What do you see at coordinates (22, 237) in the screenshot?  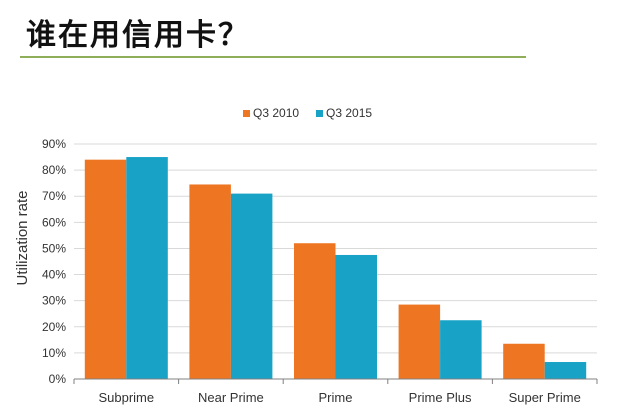 I see `y-axis-label: Utilization rate` at bounding box center [22, 237].